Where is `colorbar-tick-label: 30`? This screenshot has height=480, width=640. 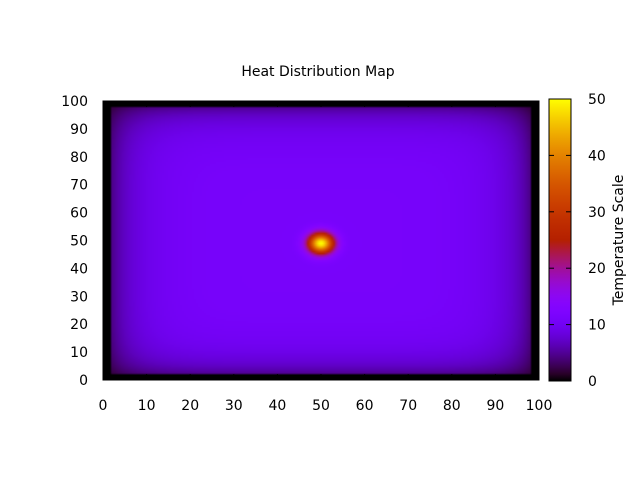
colorbar-tick-label: 30 is located at coordinates (597, 213).